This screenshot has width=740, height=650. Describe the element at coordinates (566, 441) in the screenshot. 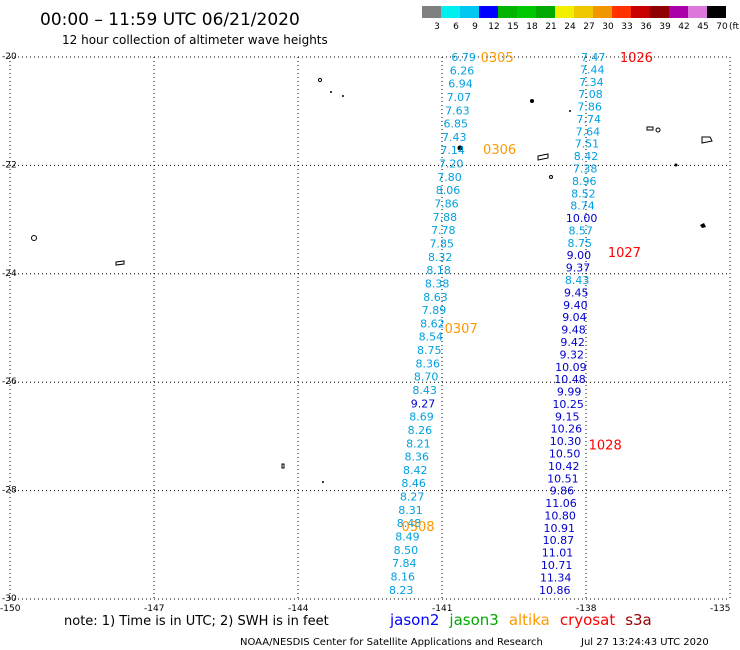

I see `swh-value: 10.30` at that location.